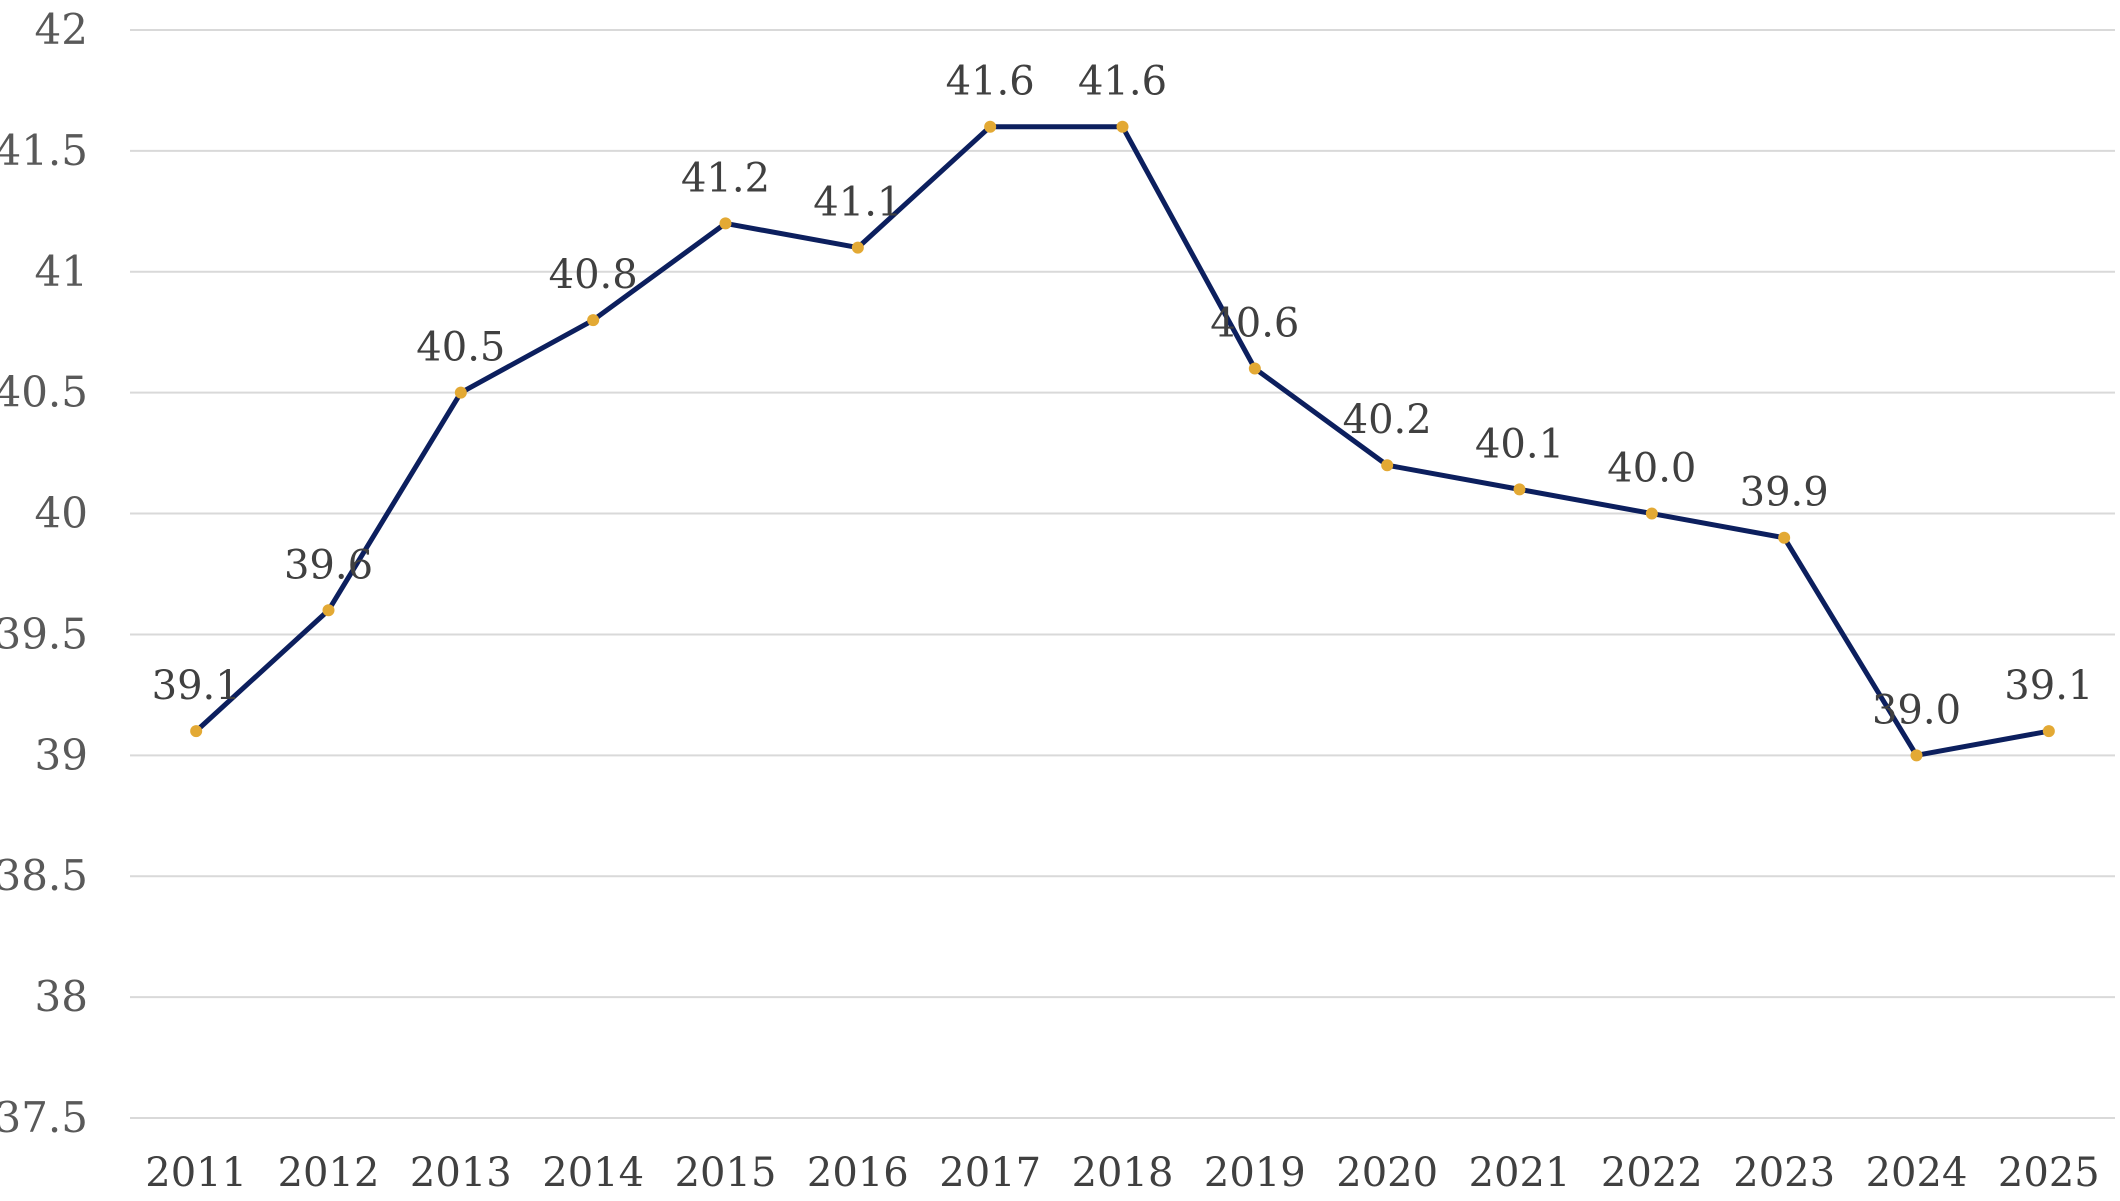  What do you see at coordinates (61, 513) in the screenshot?
I see `y-tick-label: 40` at bounding box center [61, 513].